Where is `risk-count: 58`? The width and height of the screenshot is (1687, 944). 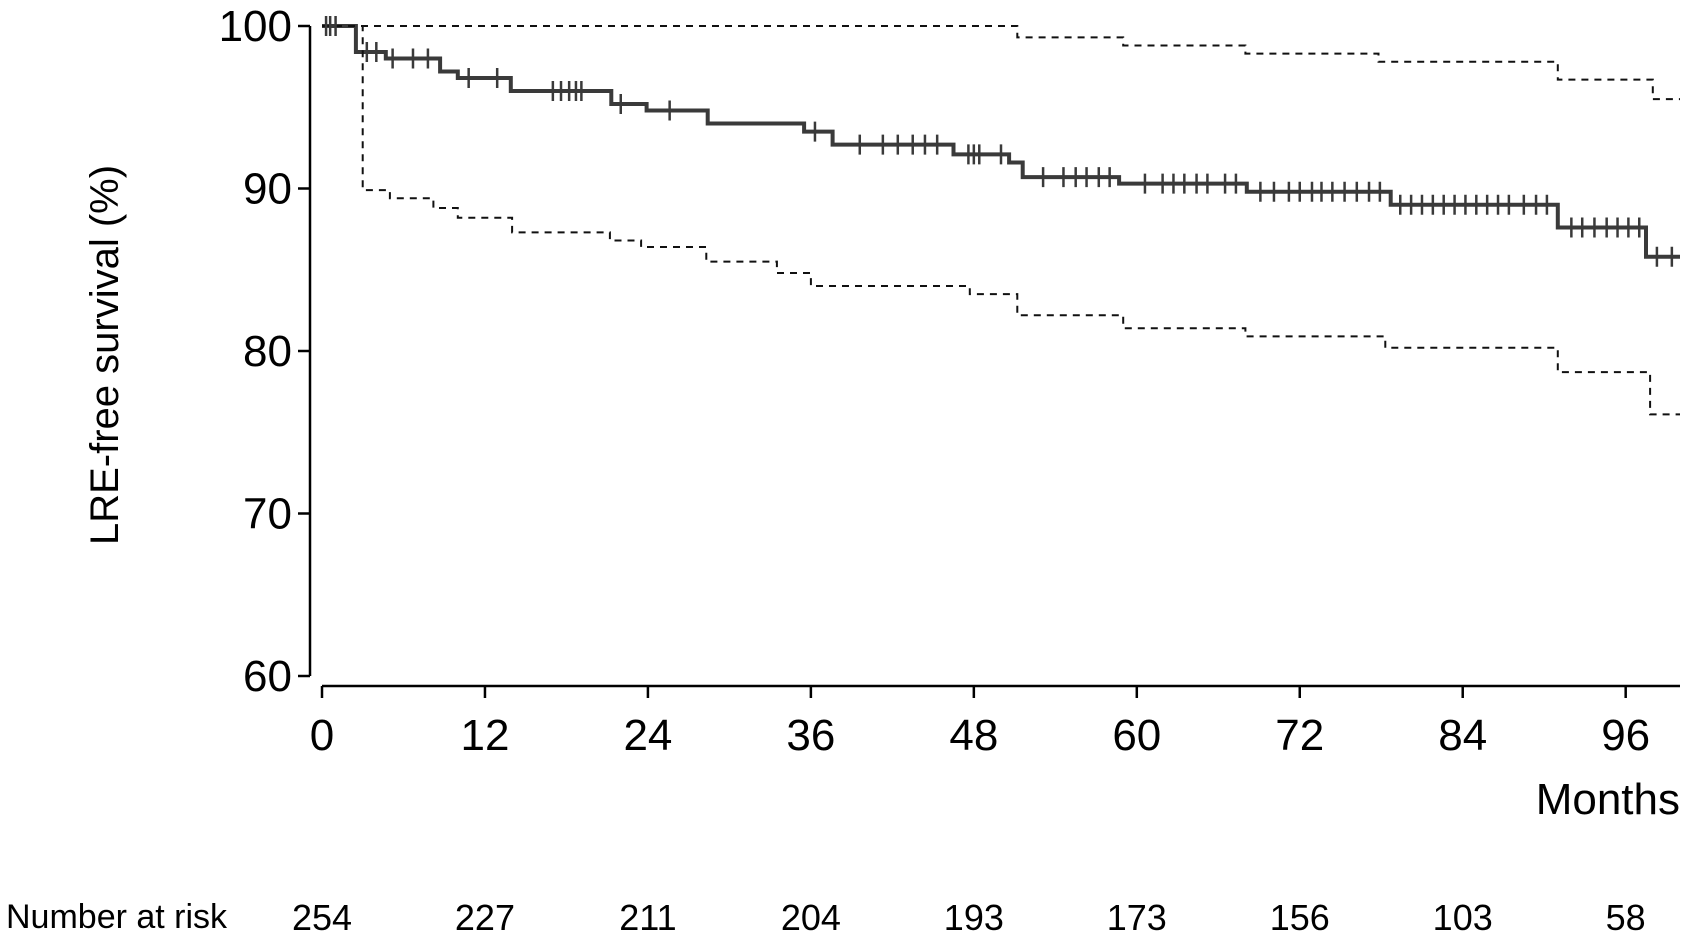
risk-count: 58 is located at coordinates (1626, 917).